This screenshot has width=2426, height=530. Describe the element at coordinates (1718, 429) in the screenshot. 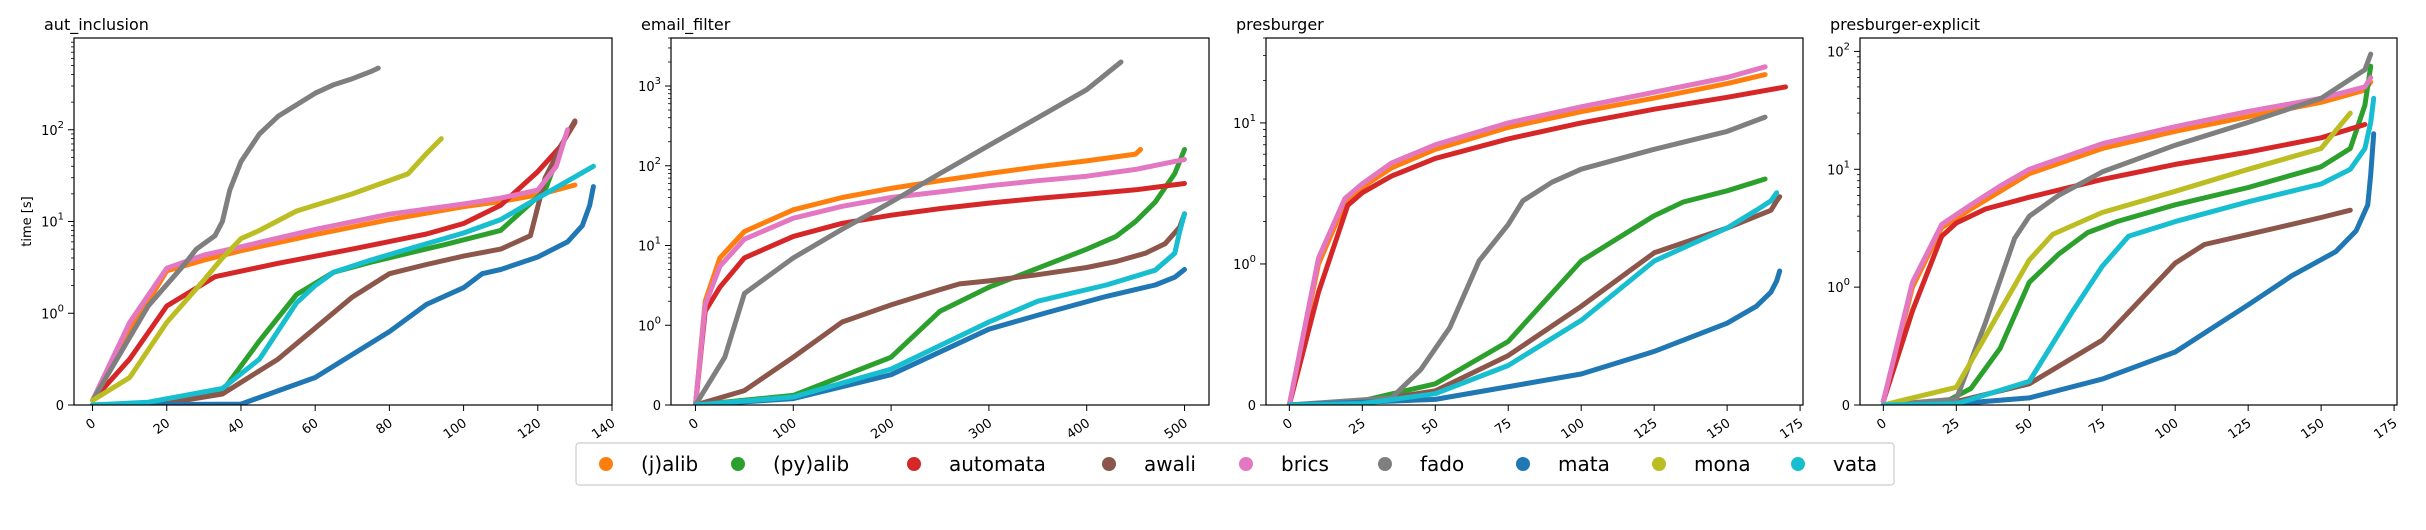

I see `x-tick-label: 150` at that location.